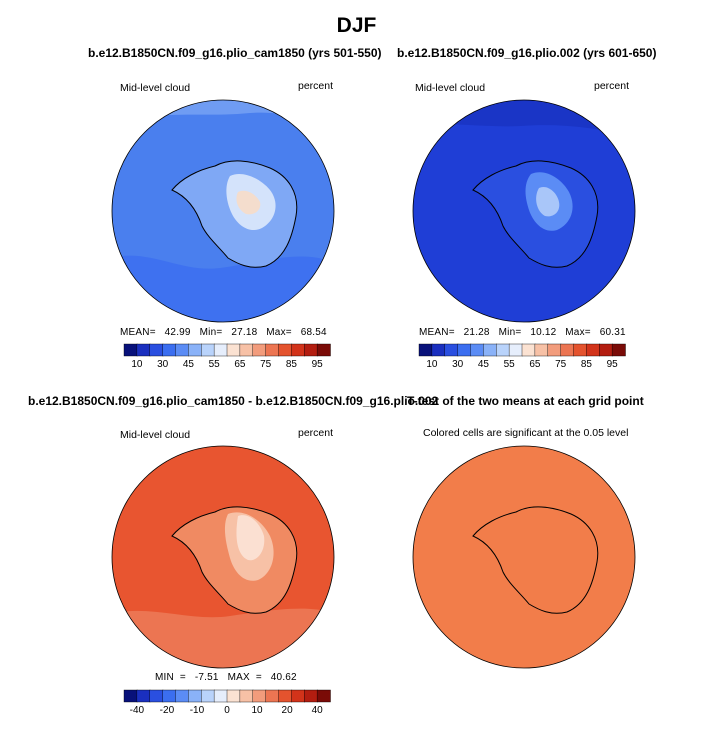  What do you see at coordinates (316, 86) in the screenshot?
I see `units-label-top-left: percent` at bounding box center [316, 86].